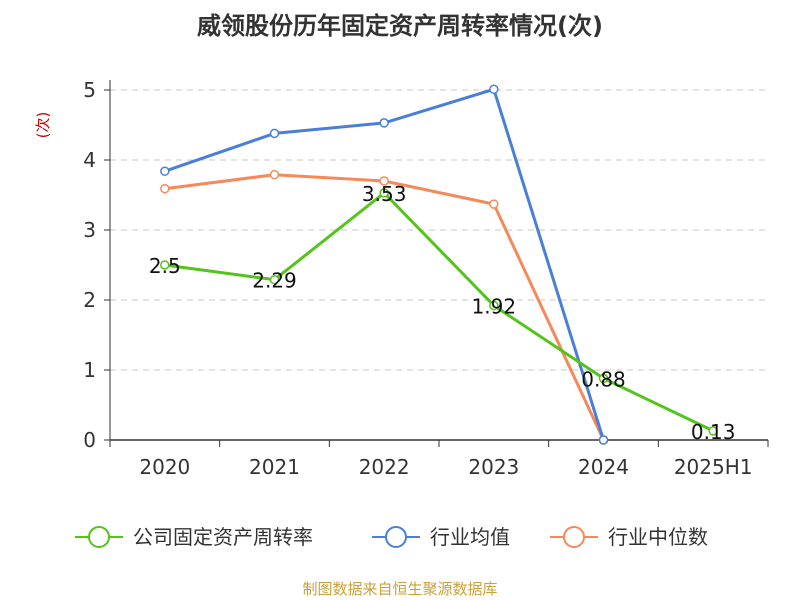  I want to click on legend: 公司固定资产周转率 行业均值 行业中位数, so click(391, 537).